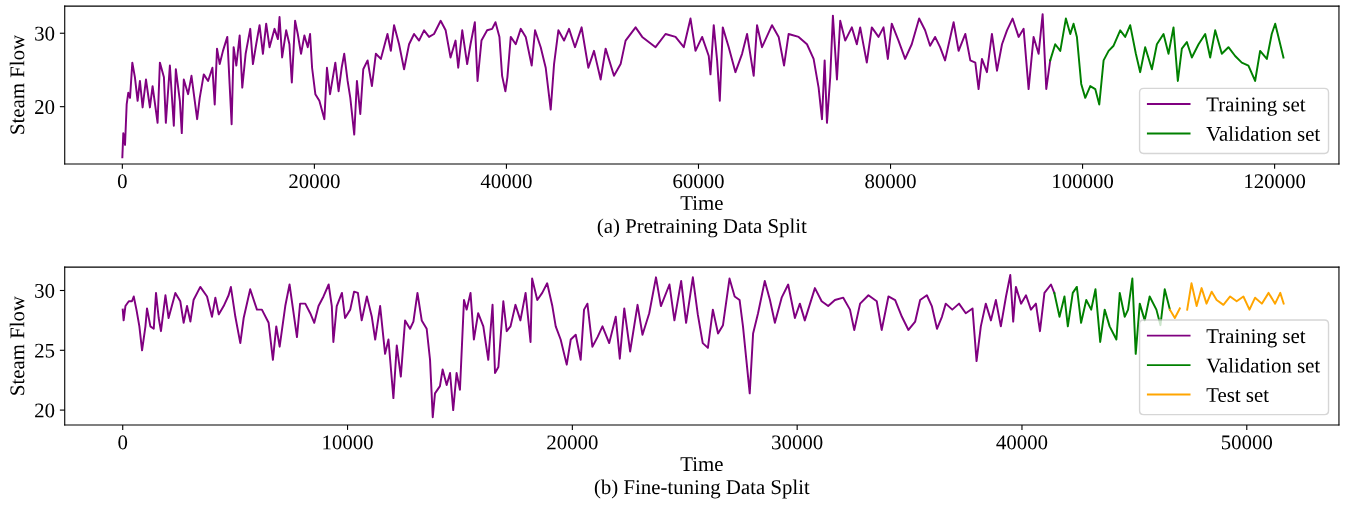 The height and width of the screenshot is (506, 1357). Describe the element at coordinates (1275, 181) in the screenshot. I see `x-tick-label: 120000` at that location.